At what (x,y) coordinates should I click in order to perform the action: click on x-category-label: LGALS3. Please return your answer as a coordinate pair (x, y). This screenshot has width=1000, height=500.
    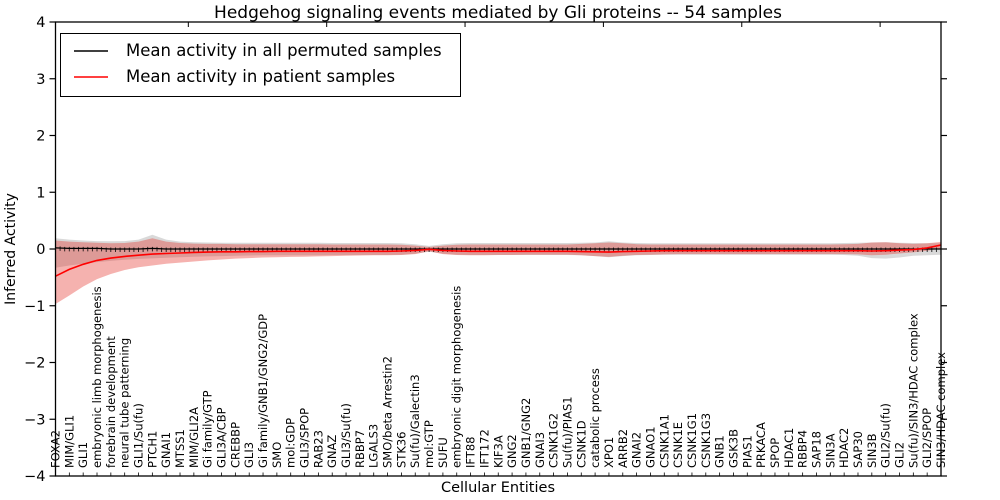
    Looking at the image, I should click on (374, 446).